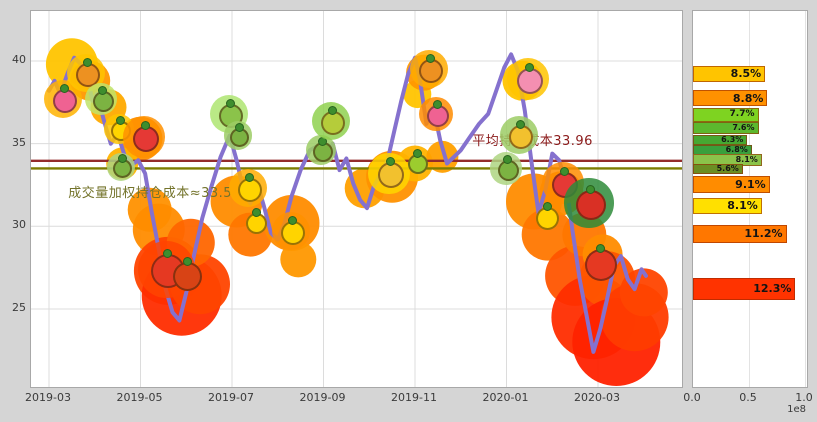 The height and width of the screenshot is (422, 817). I want to click on y-tick-label: 25, so click(19, 307).